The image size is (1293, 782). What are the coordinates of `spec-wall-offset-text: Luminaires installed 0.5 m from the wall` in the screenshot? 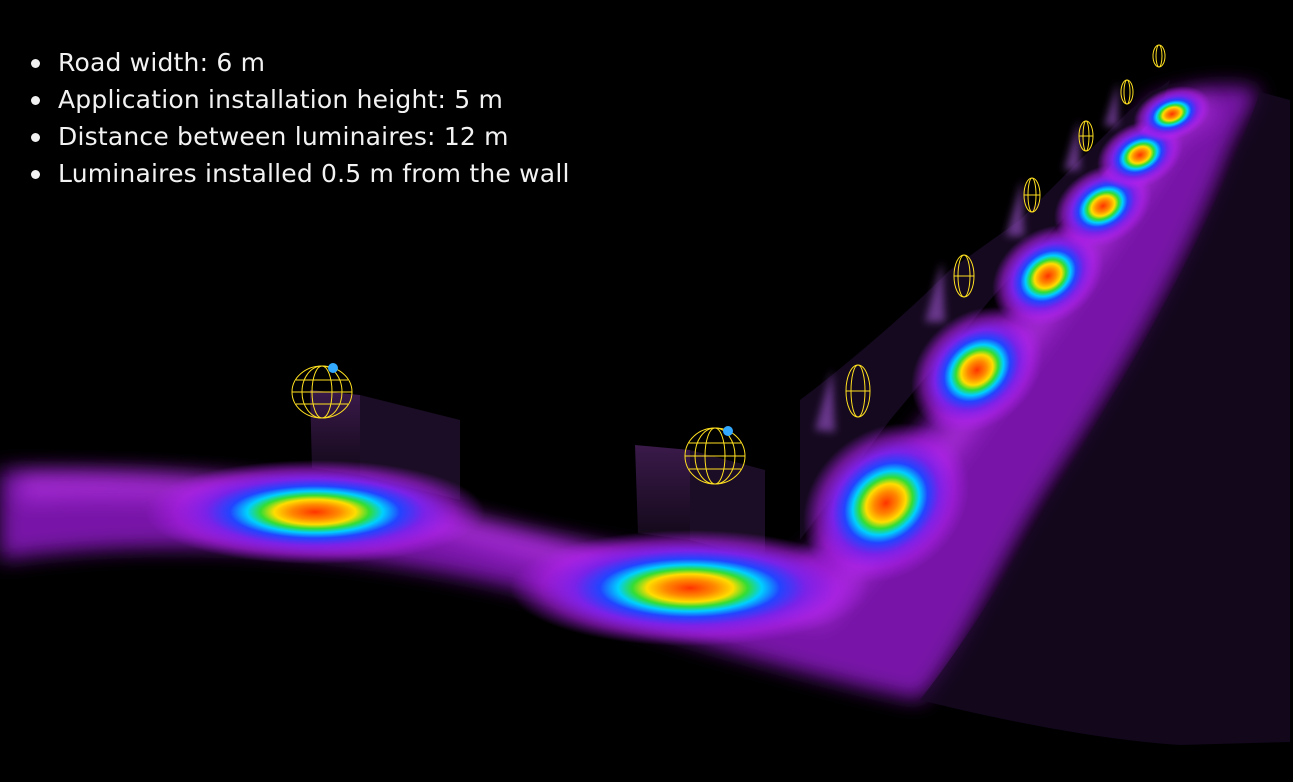 It's located at (314, 173).